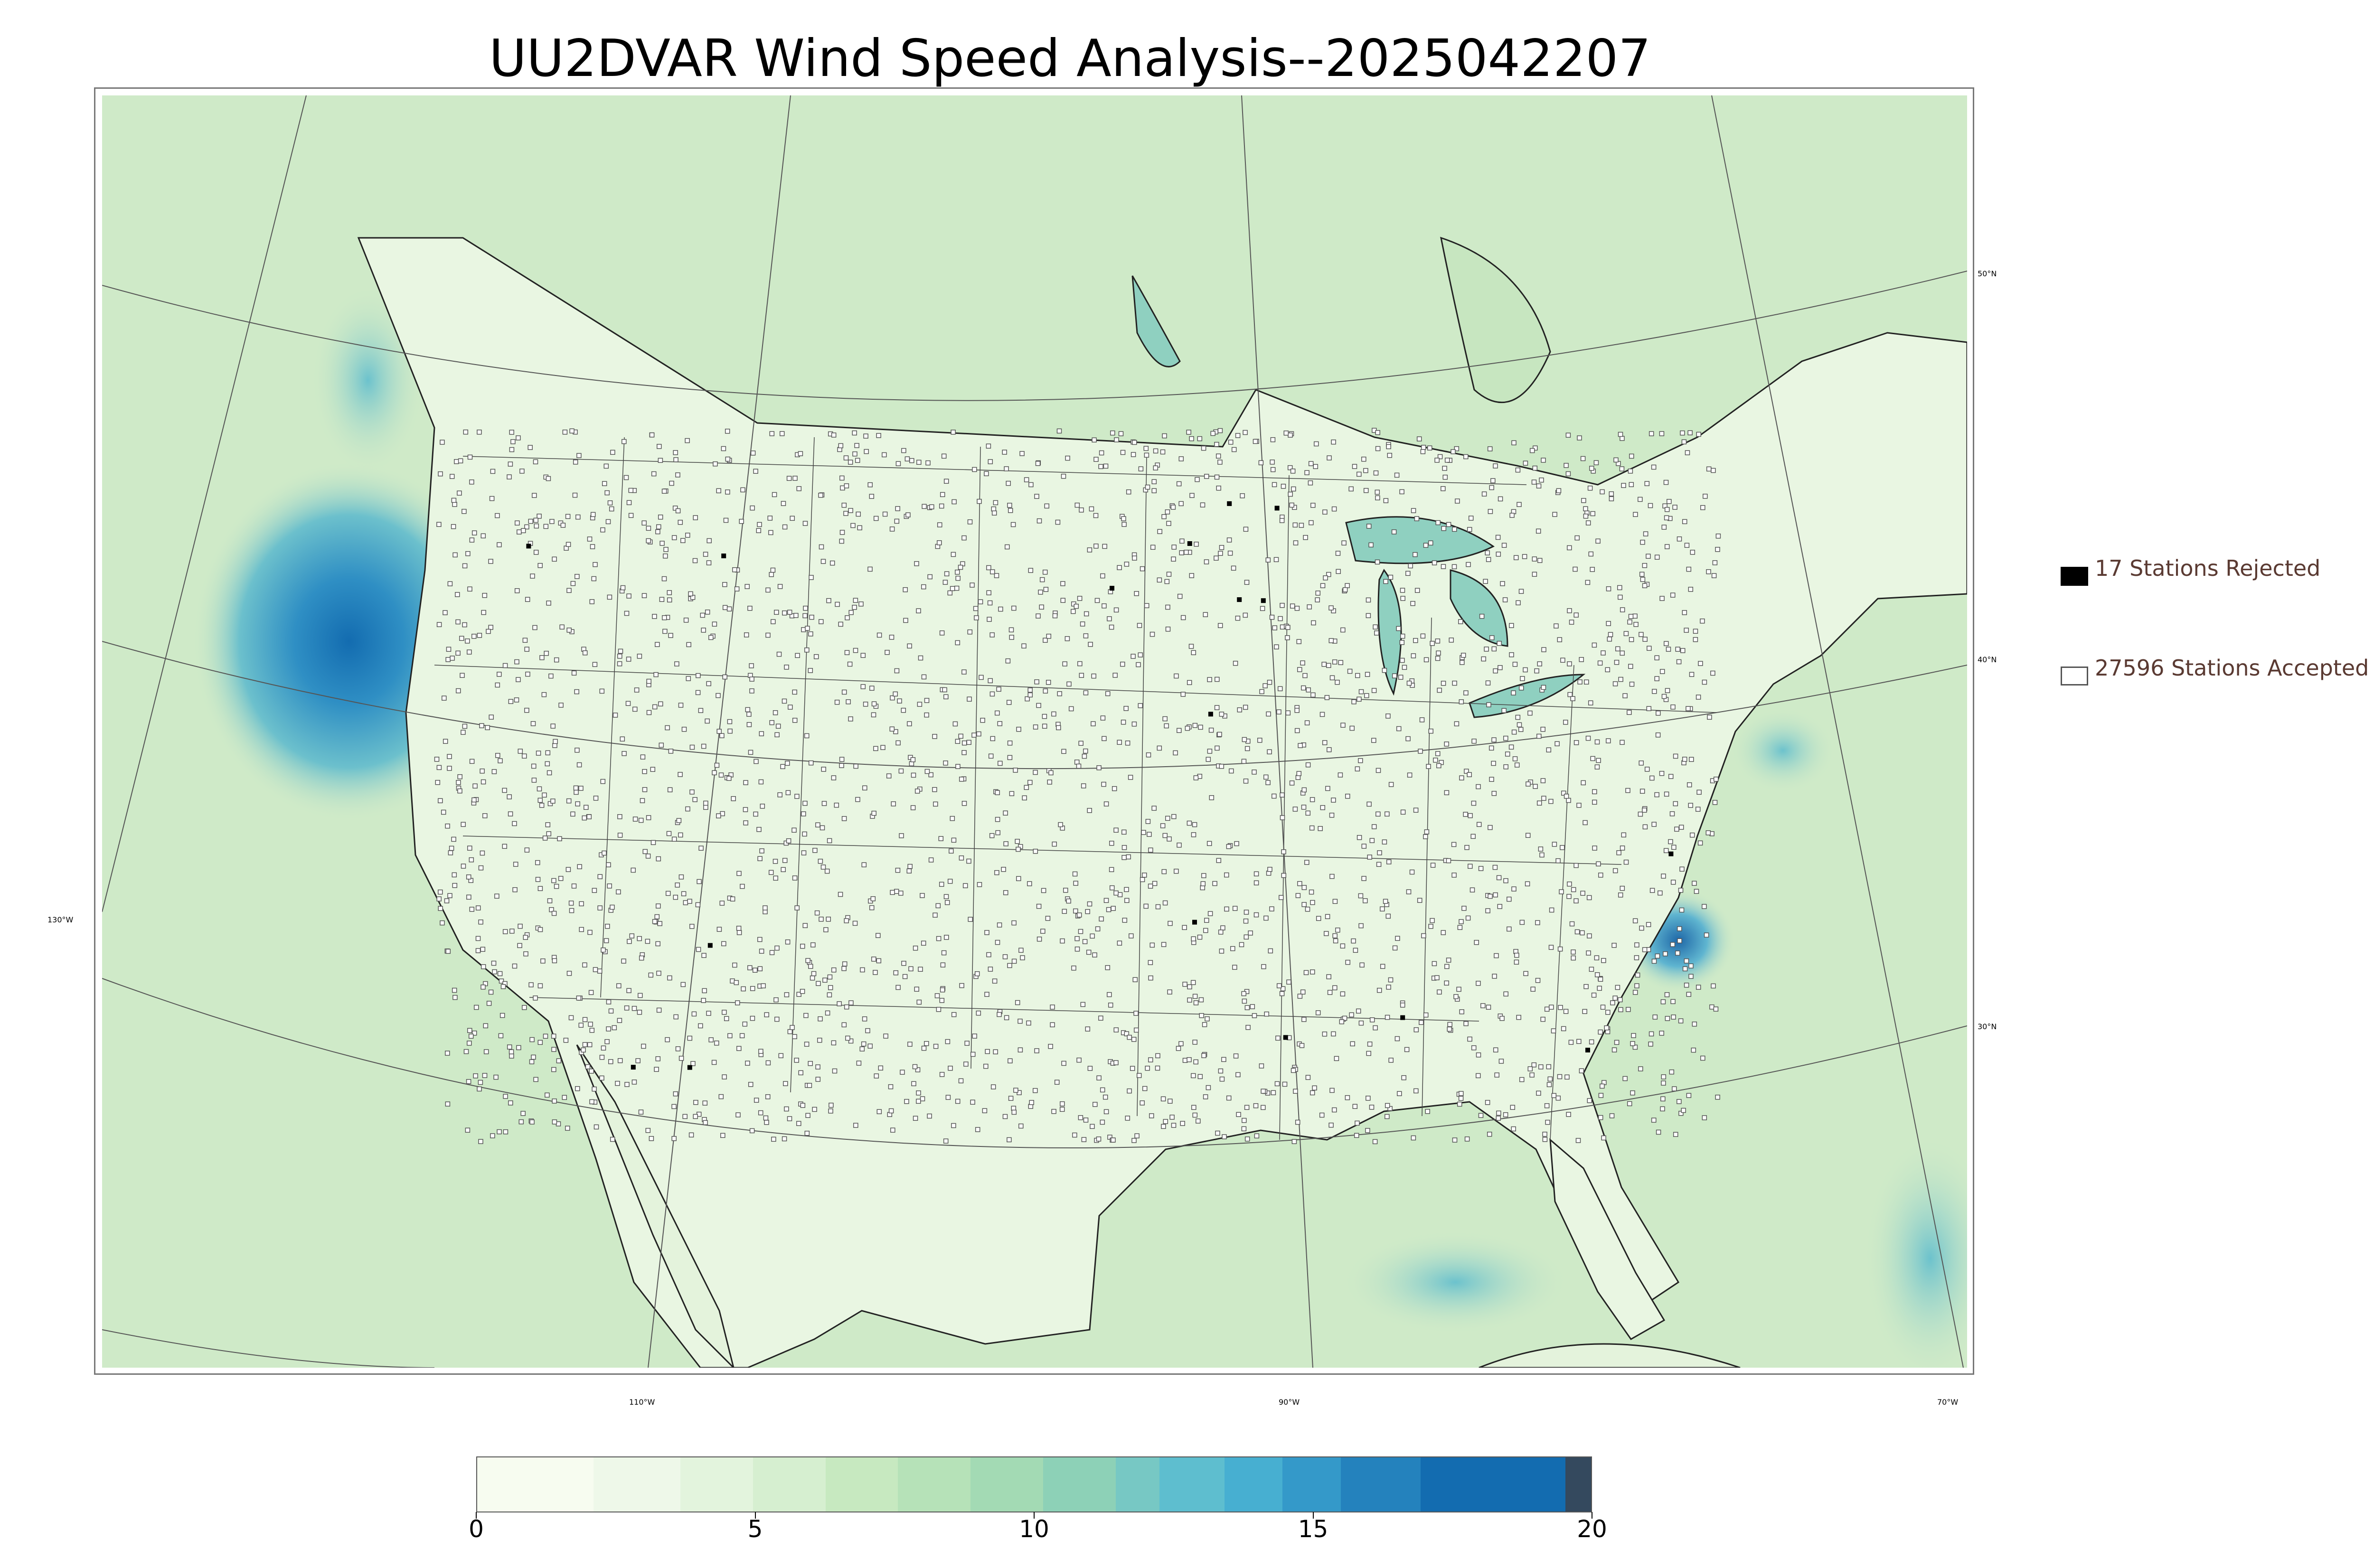  What do you see at coordinates (1987, 274) in the screenshot?
I see `lat-label-50: 50°N` at bounding box center [1987, 274].